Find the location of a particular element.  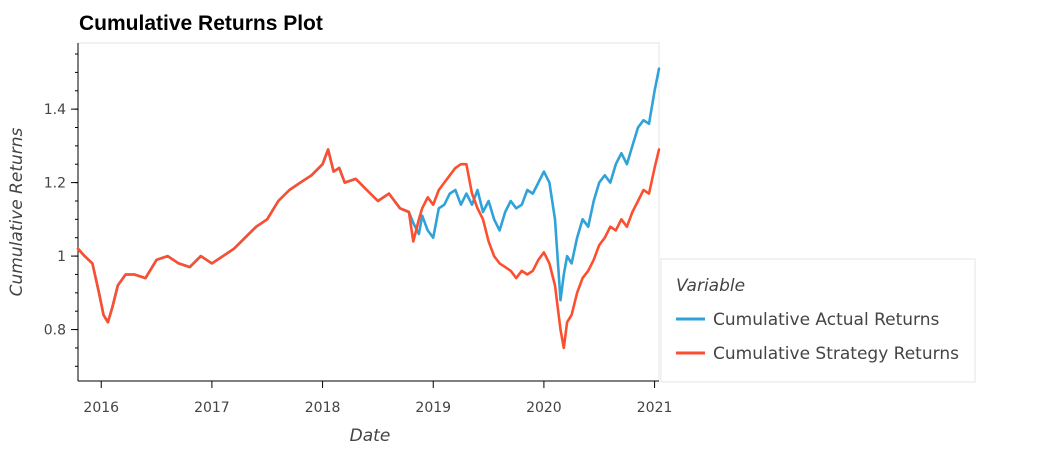

x-tick-label: 2016 is located at coordinates (101, 408).